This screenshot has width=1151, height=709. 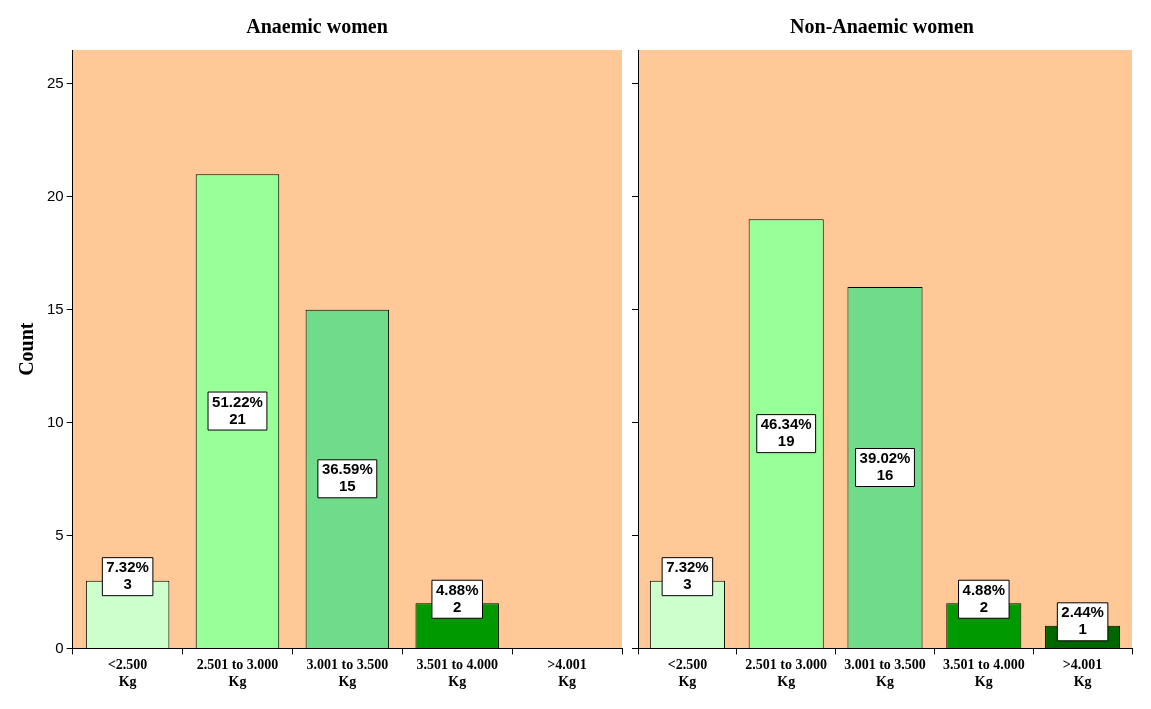 I want to click on chart-title: Non-Anaemic women, so click(x=882, y=26).